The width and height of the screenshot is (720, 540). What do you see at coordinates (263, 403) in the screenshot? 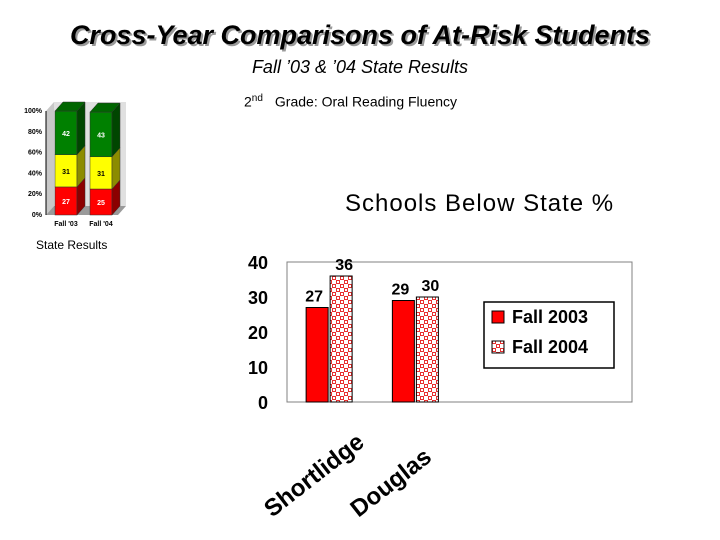
I see `y-tick-label: 0` at bounding box center [263, 403].